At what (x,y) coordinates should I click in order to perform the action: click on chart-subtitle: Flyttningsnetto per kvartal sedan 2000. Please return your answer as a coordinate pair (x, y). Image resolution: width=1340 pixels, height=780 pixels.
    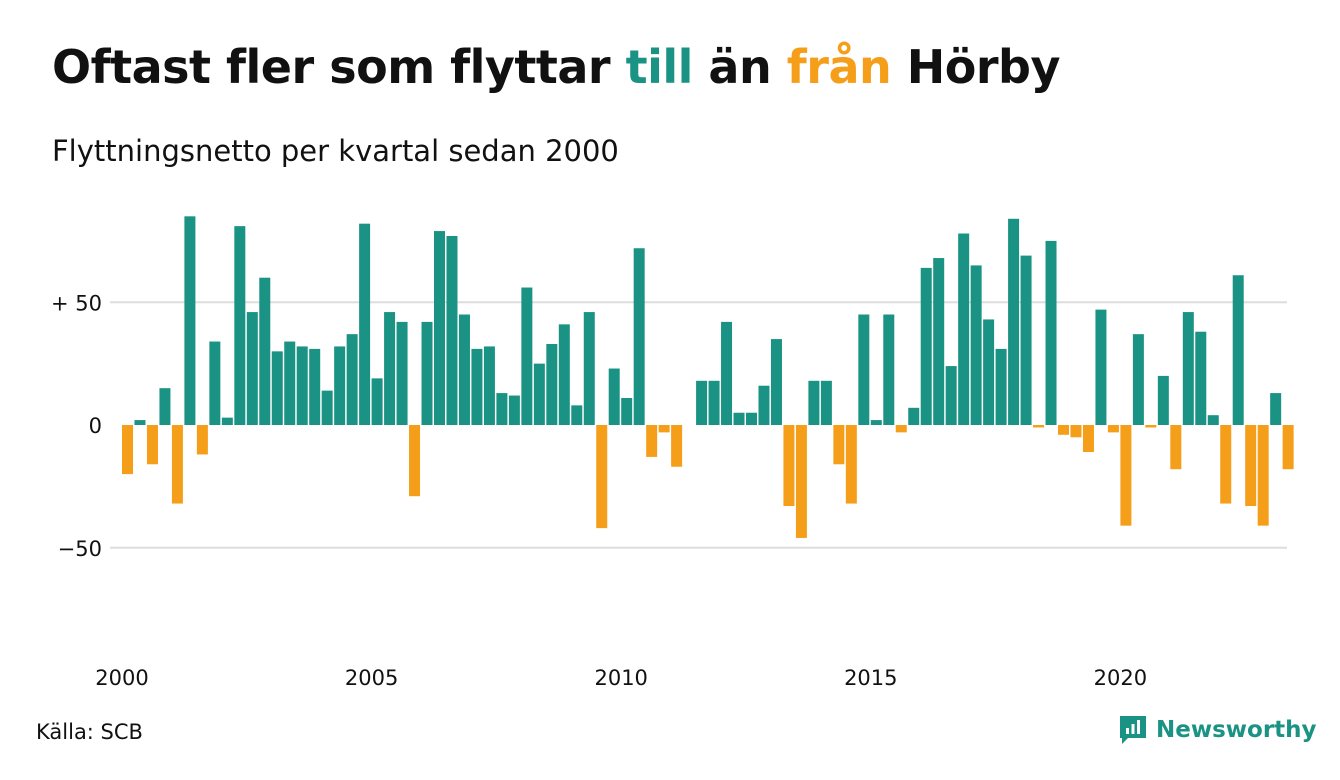
    Looking at the image, I should click on (335, 151).